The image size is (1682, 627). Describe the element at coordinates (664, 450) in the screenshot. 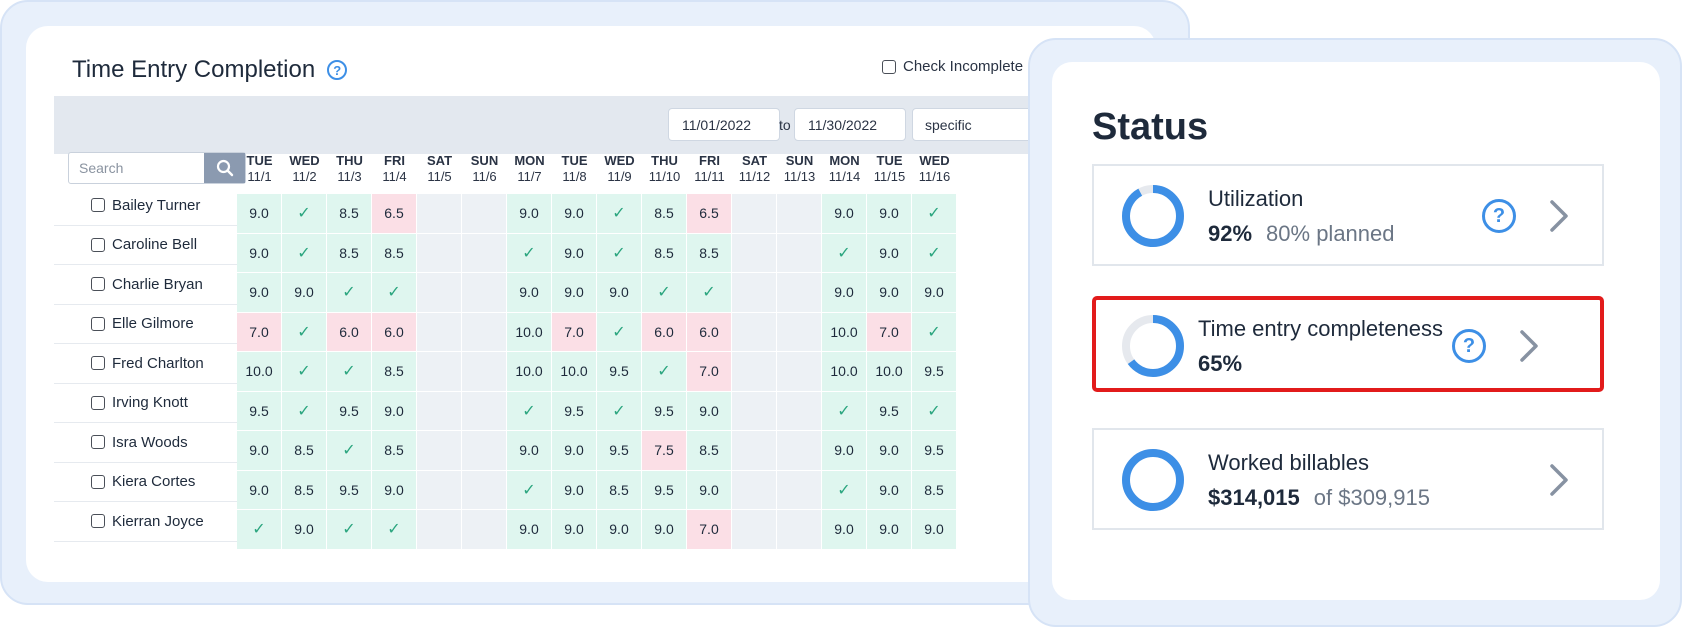

I see `time-cell: 7.5` at that location.